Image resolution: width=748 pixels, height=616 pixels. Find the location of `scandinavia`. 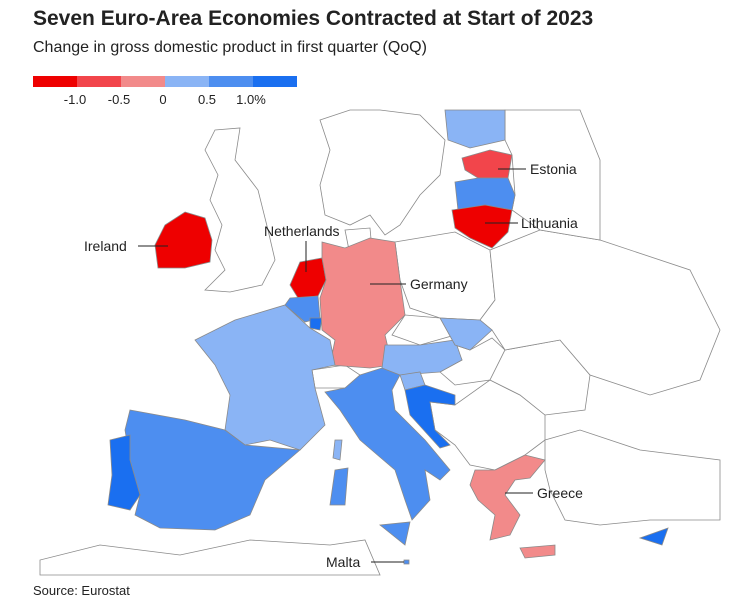

scandinavia is located at coordinates (382, 172).